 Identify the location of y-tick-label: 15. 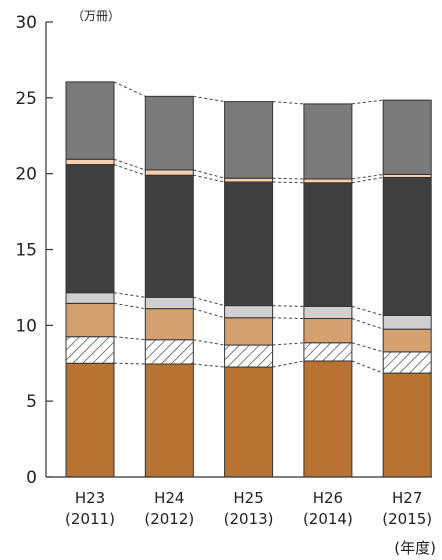
(26, 251).